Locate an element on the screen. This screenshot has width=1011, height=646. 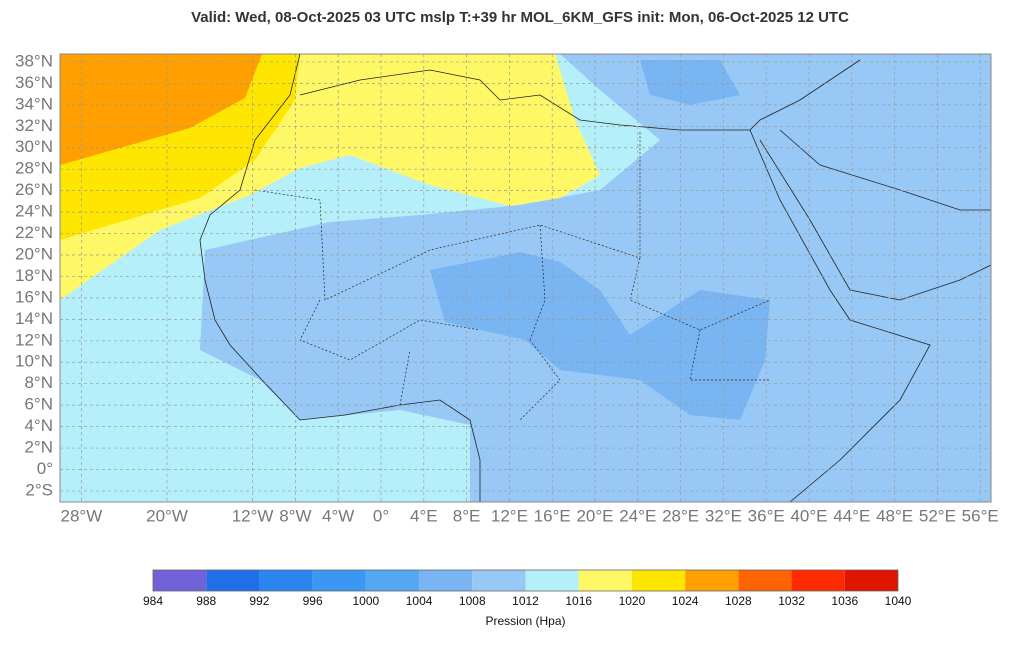
lat-tick-label: 0° is located at coordinates (45, 468).